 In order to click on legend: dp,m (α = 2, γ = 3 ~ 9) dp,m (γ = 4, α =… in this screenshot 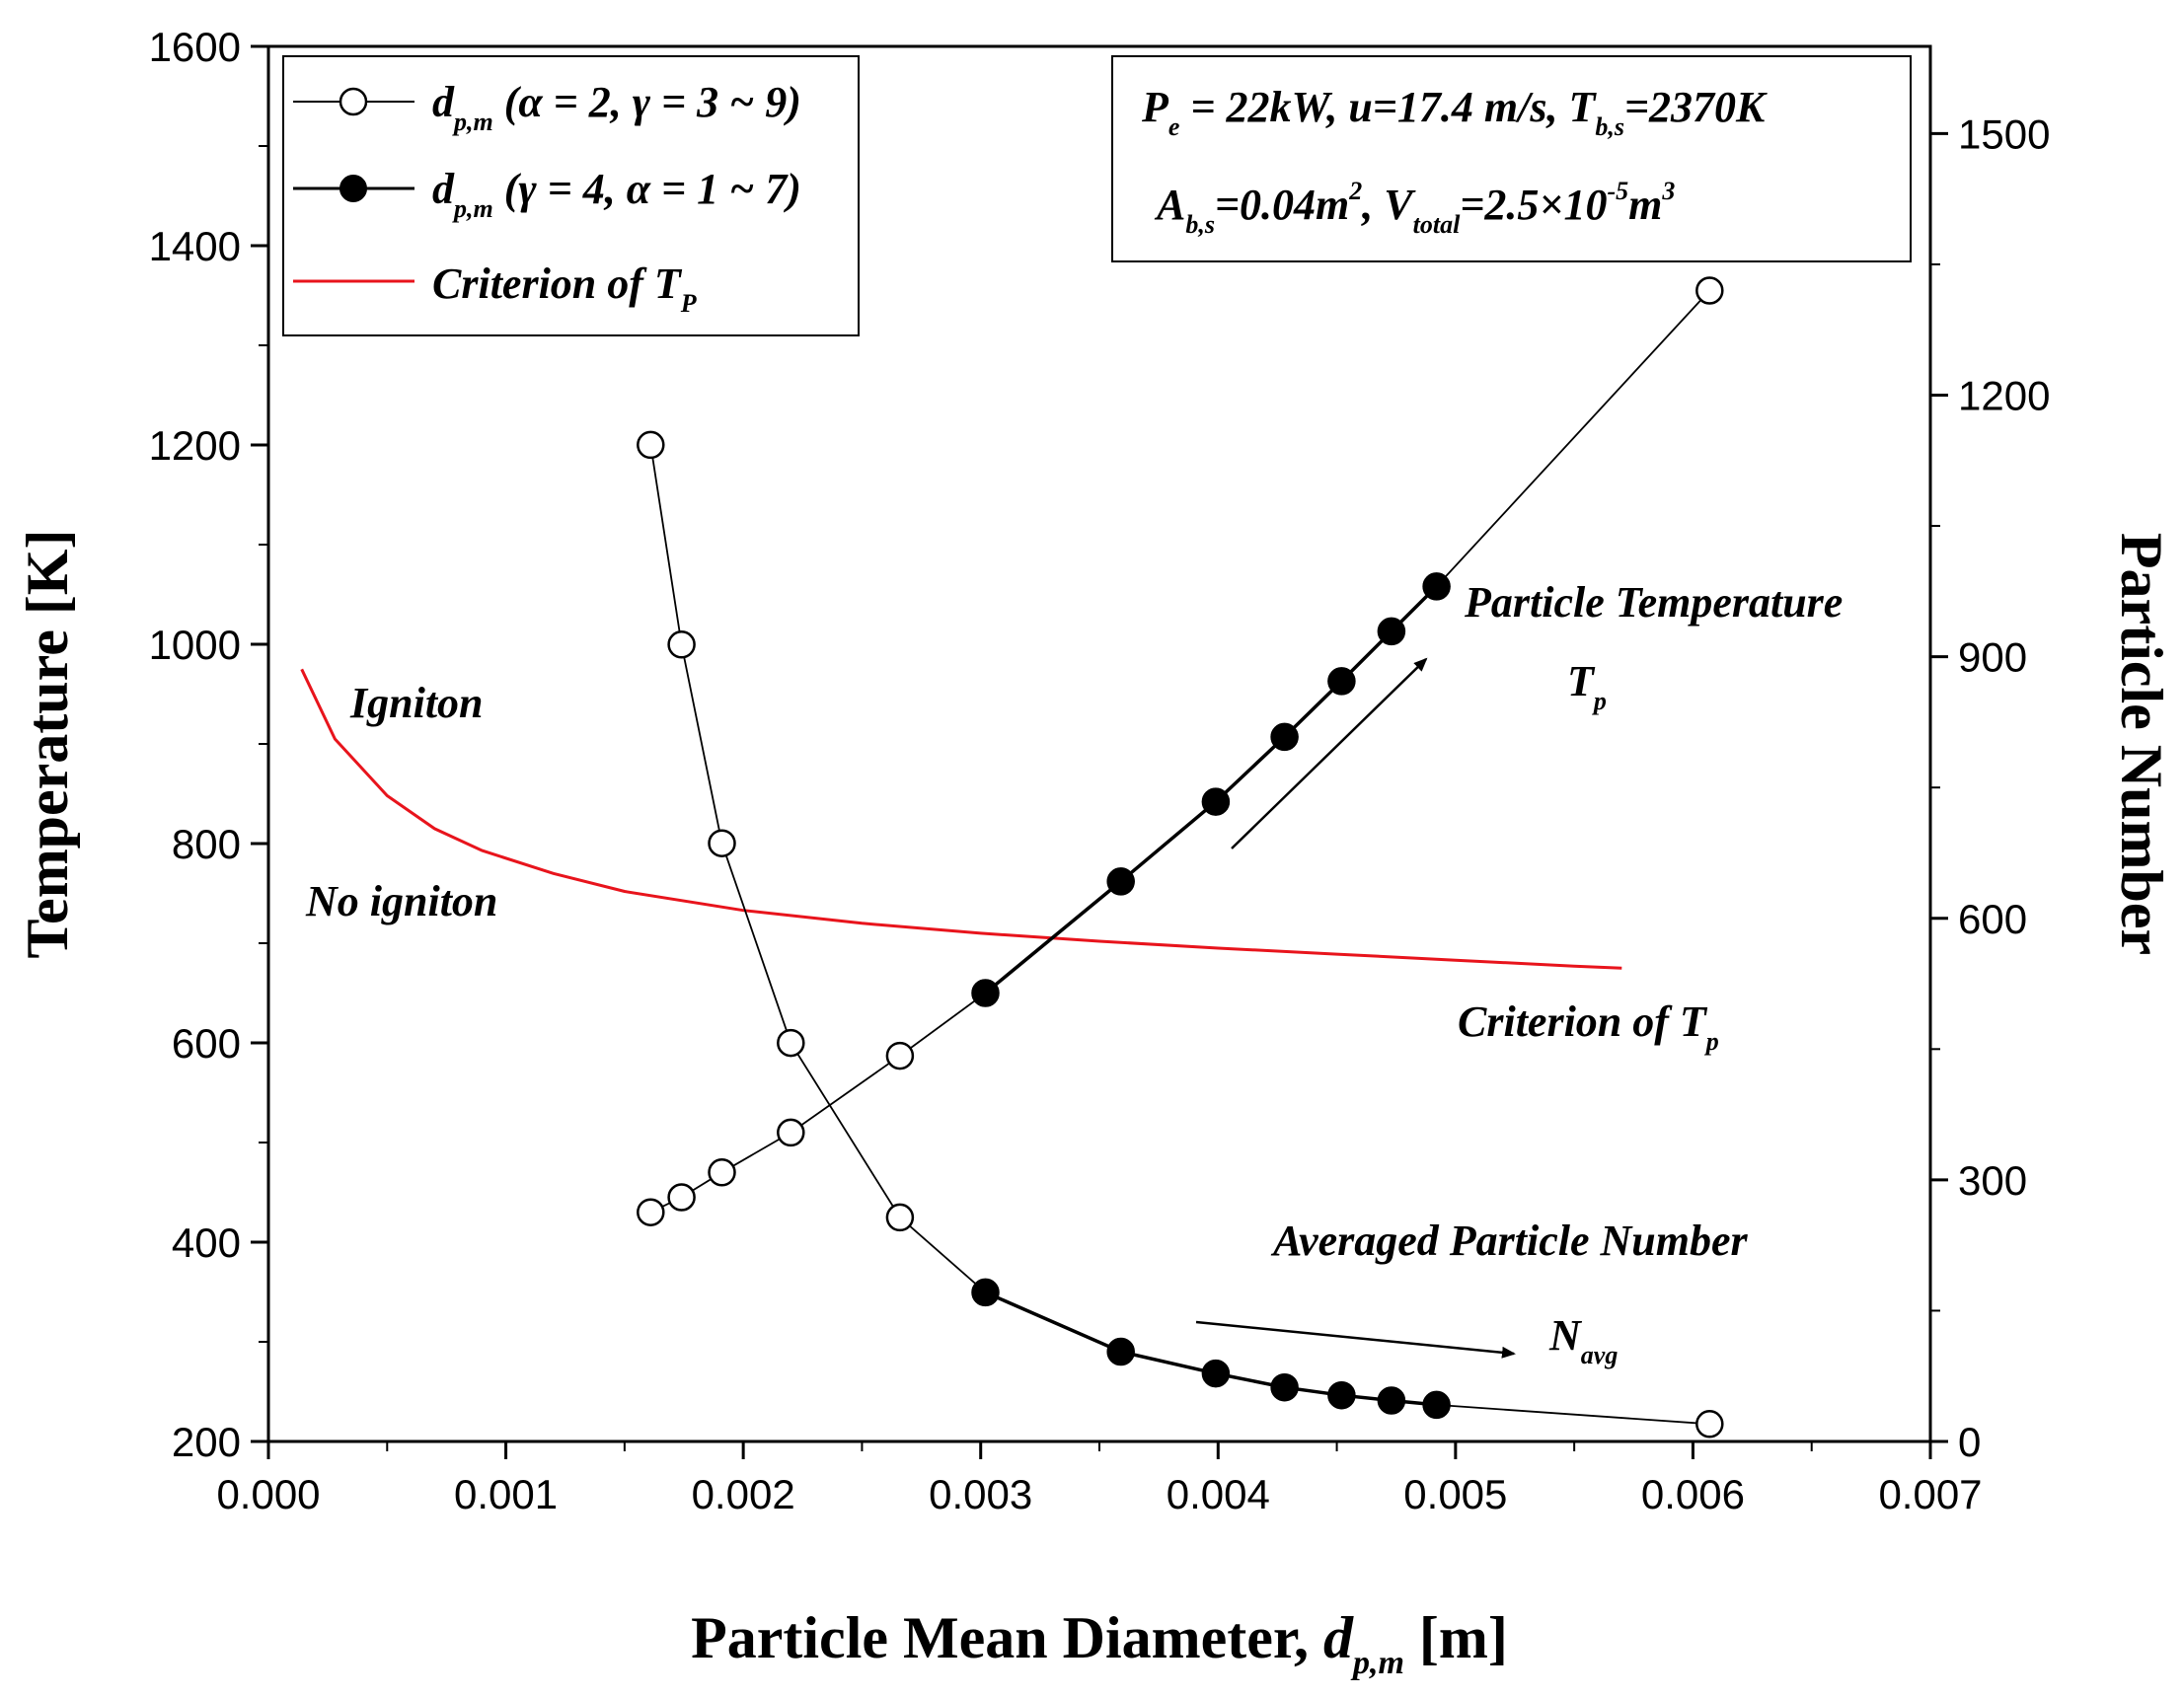, I will do `click(571, 195)`.